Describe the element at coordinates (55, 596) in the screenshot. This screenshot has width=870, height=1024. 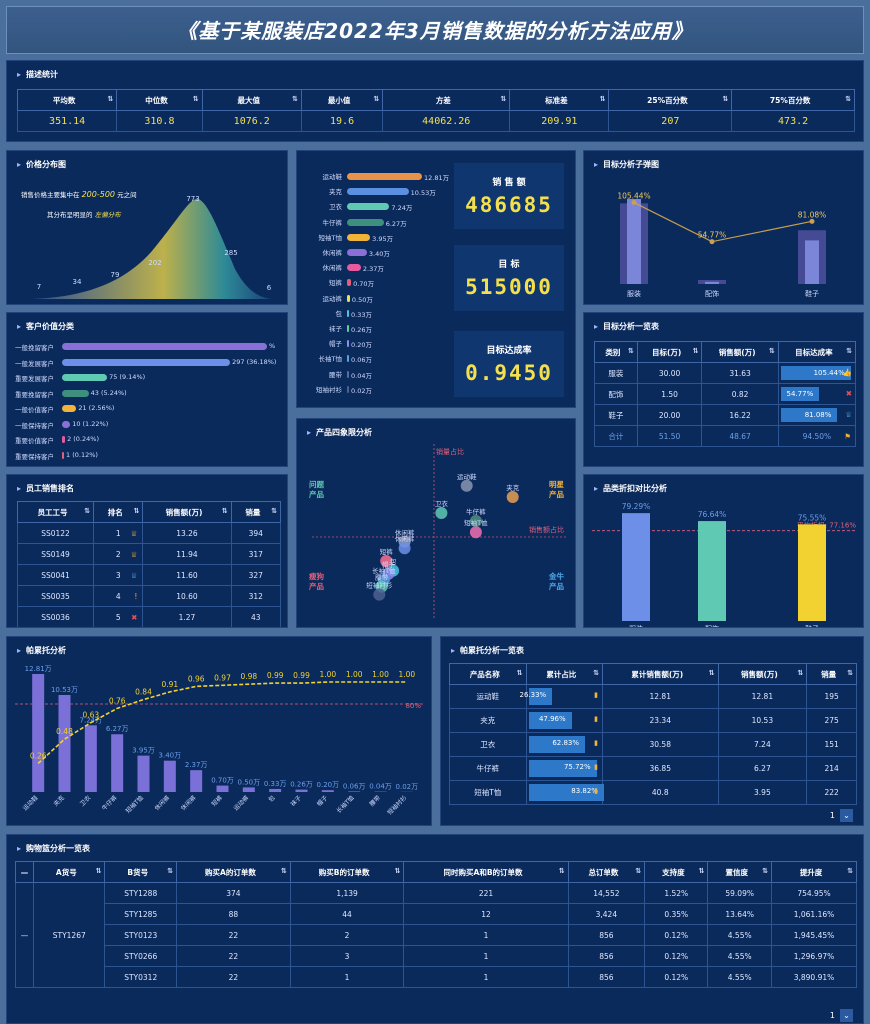
I see `staff-id: SS0035` at that location.